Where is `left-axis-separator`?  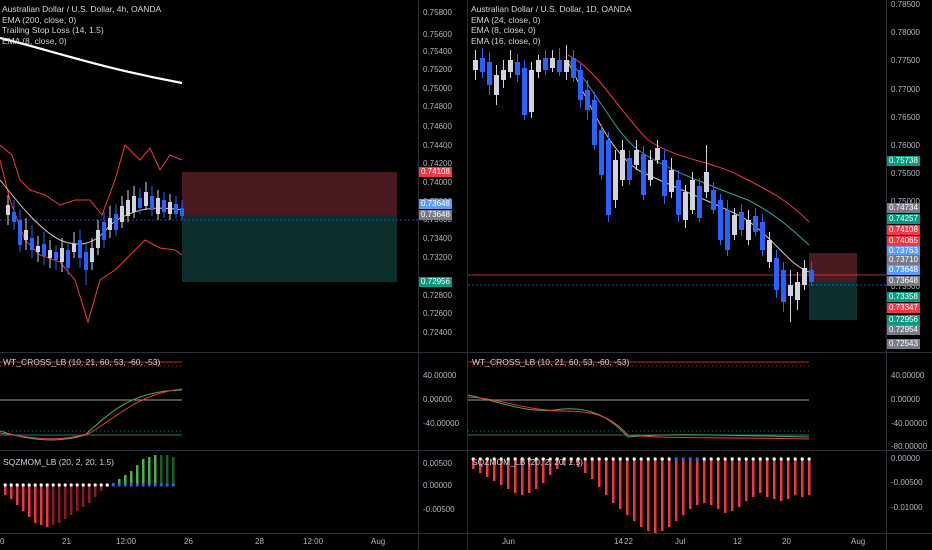
left-axis-separator is located at coordinates (418, 275).